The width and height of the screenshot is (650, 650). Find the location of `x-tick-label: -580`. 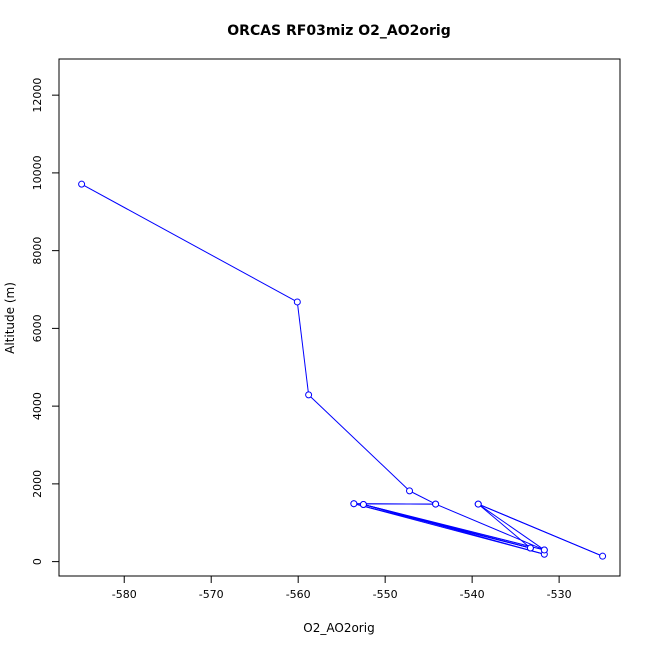

x-tick-label: -580 is located at coordinates (124, 594).